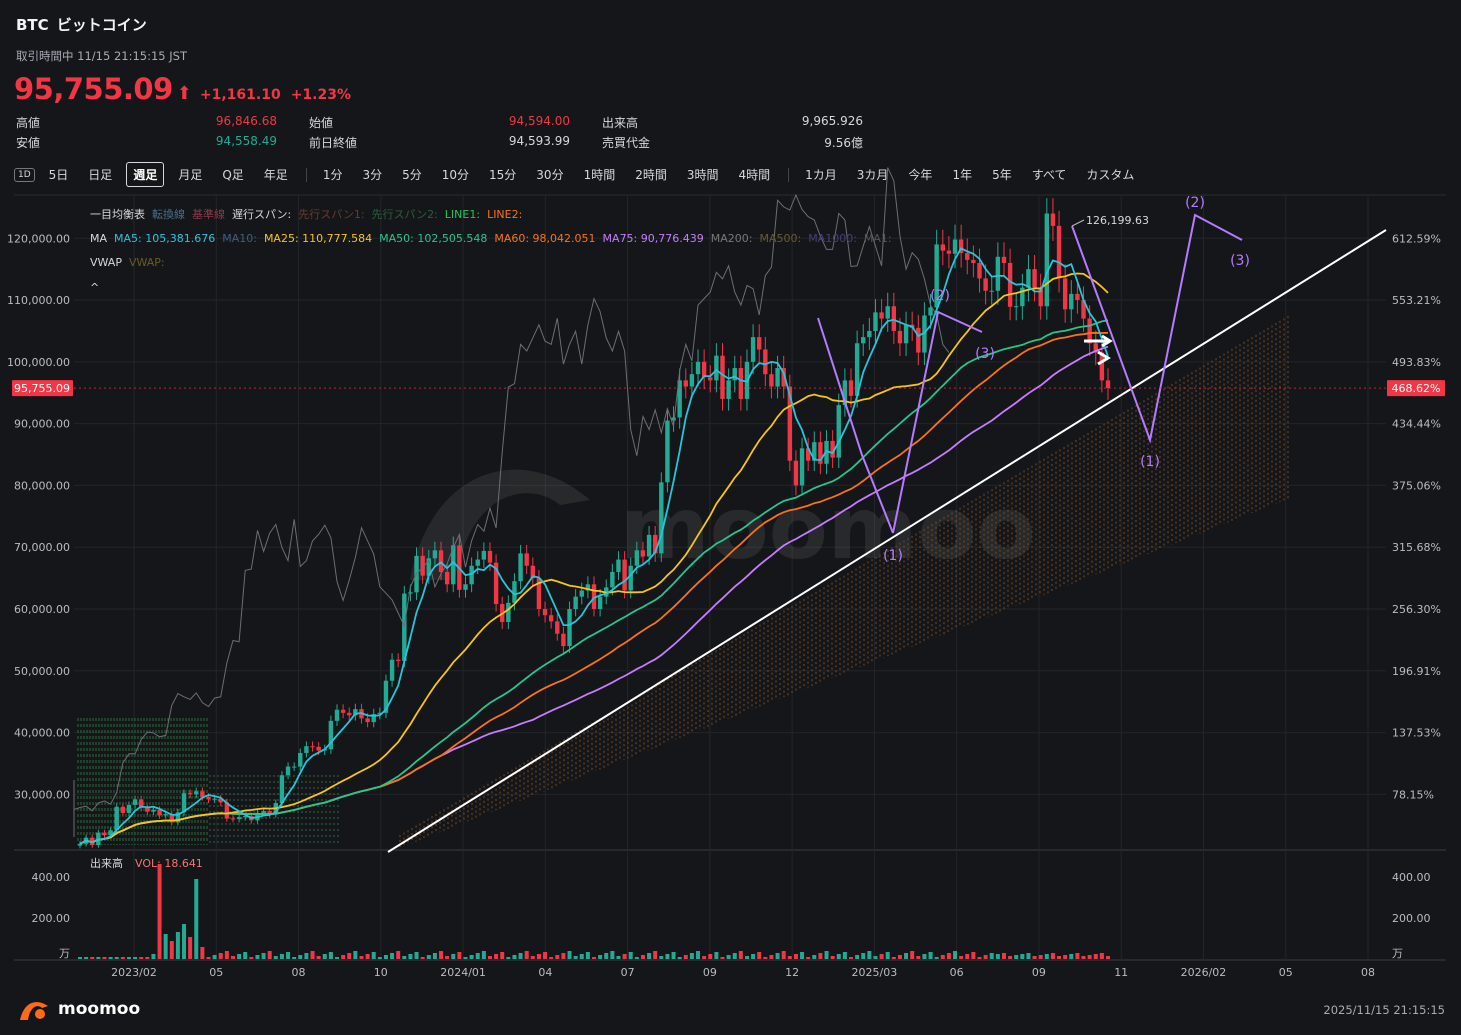 The height and width of the screenshot is (1035, 1461). I want to click on tab-19: 1年, so click(962, 175).